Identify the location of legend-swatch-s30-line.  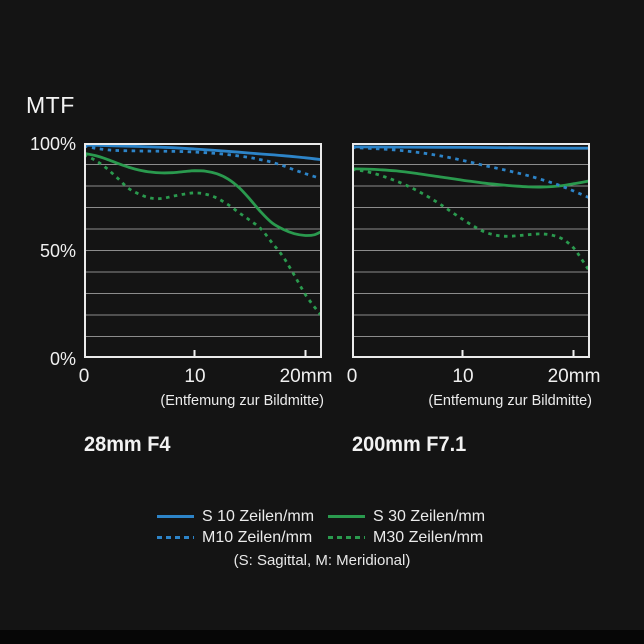
(346, 516).